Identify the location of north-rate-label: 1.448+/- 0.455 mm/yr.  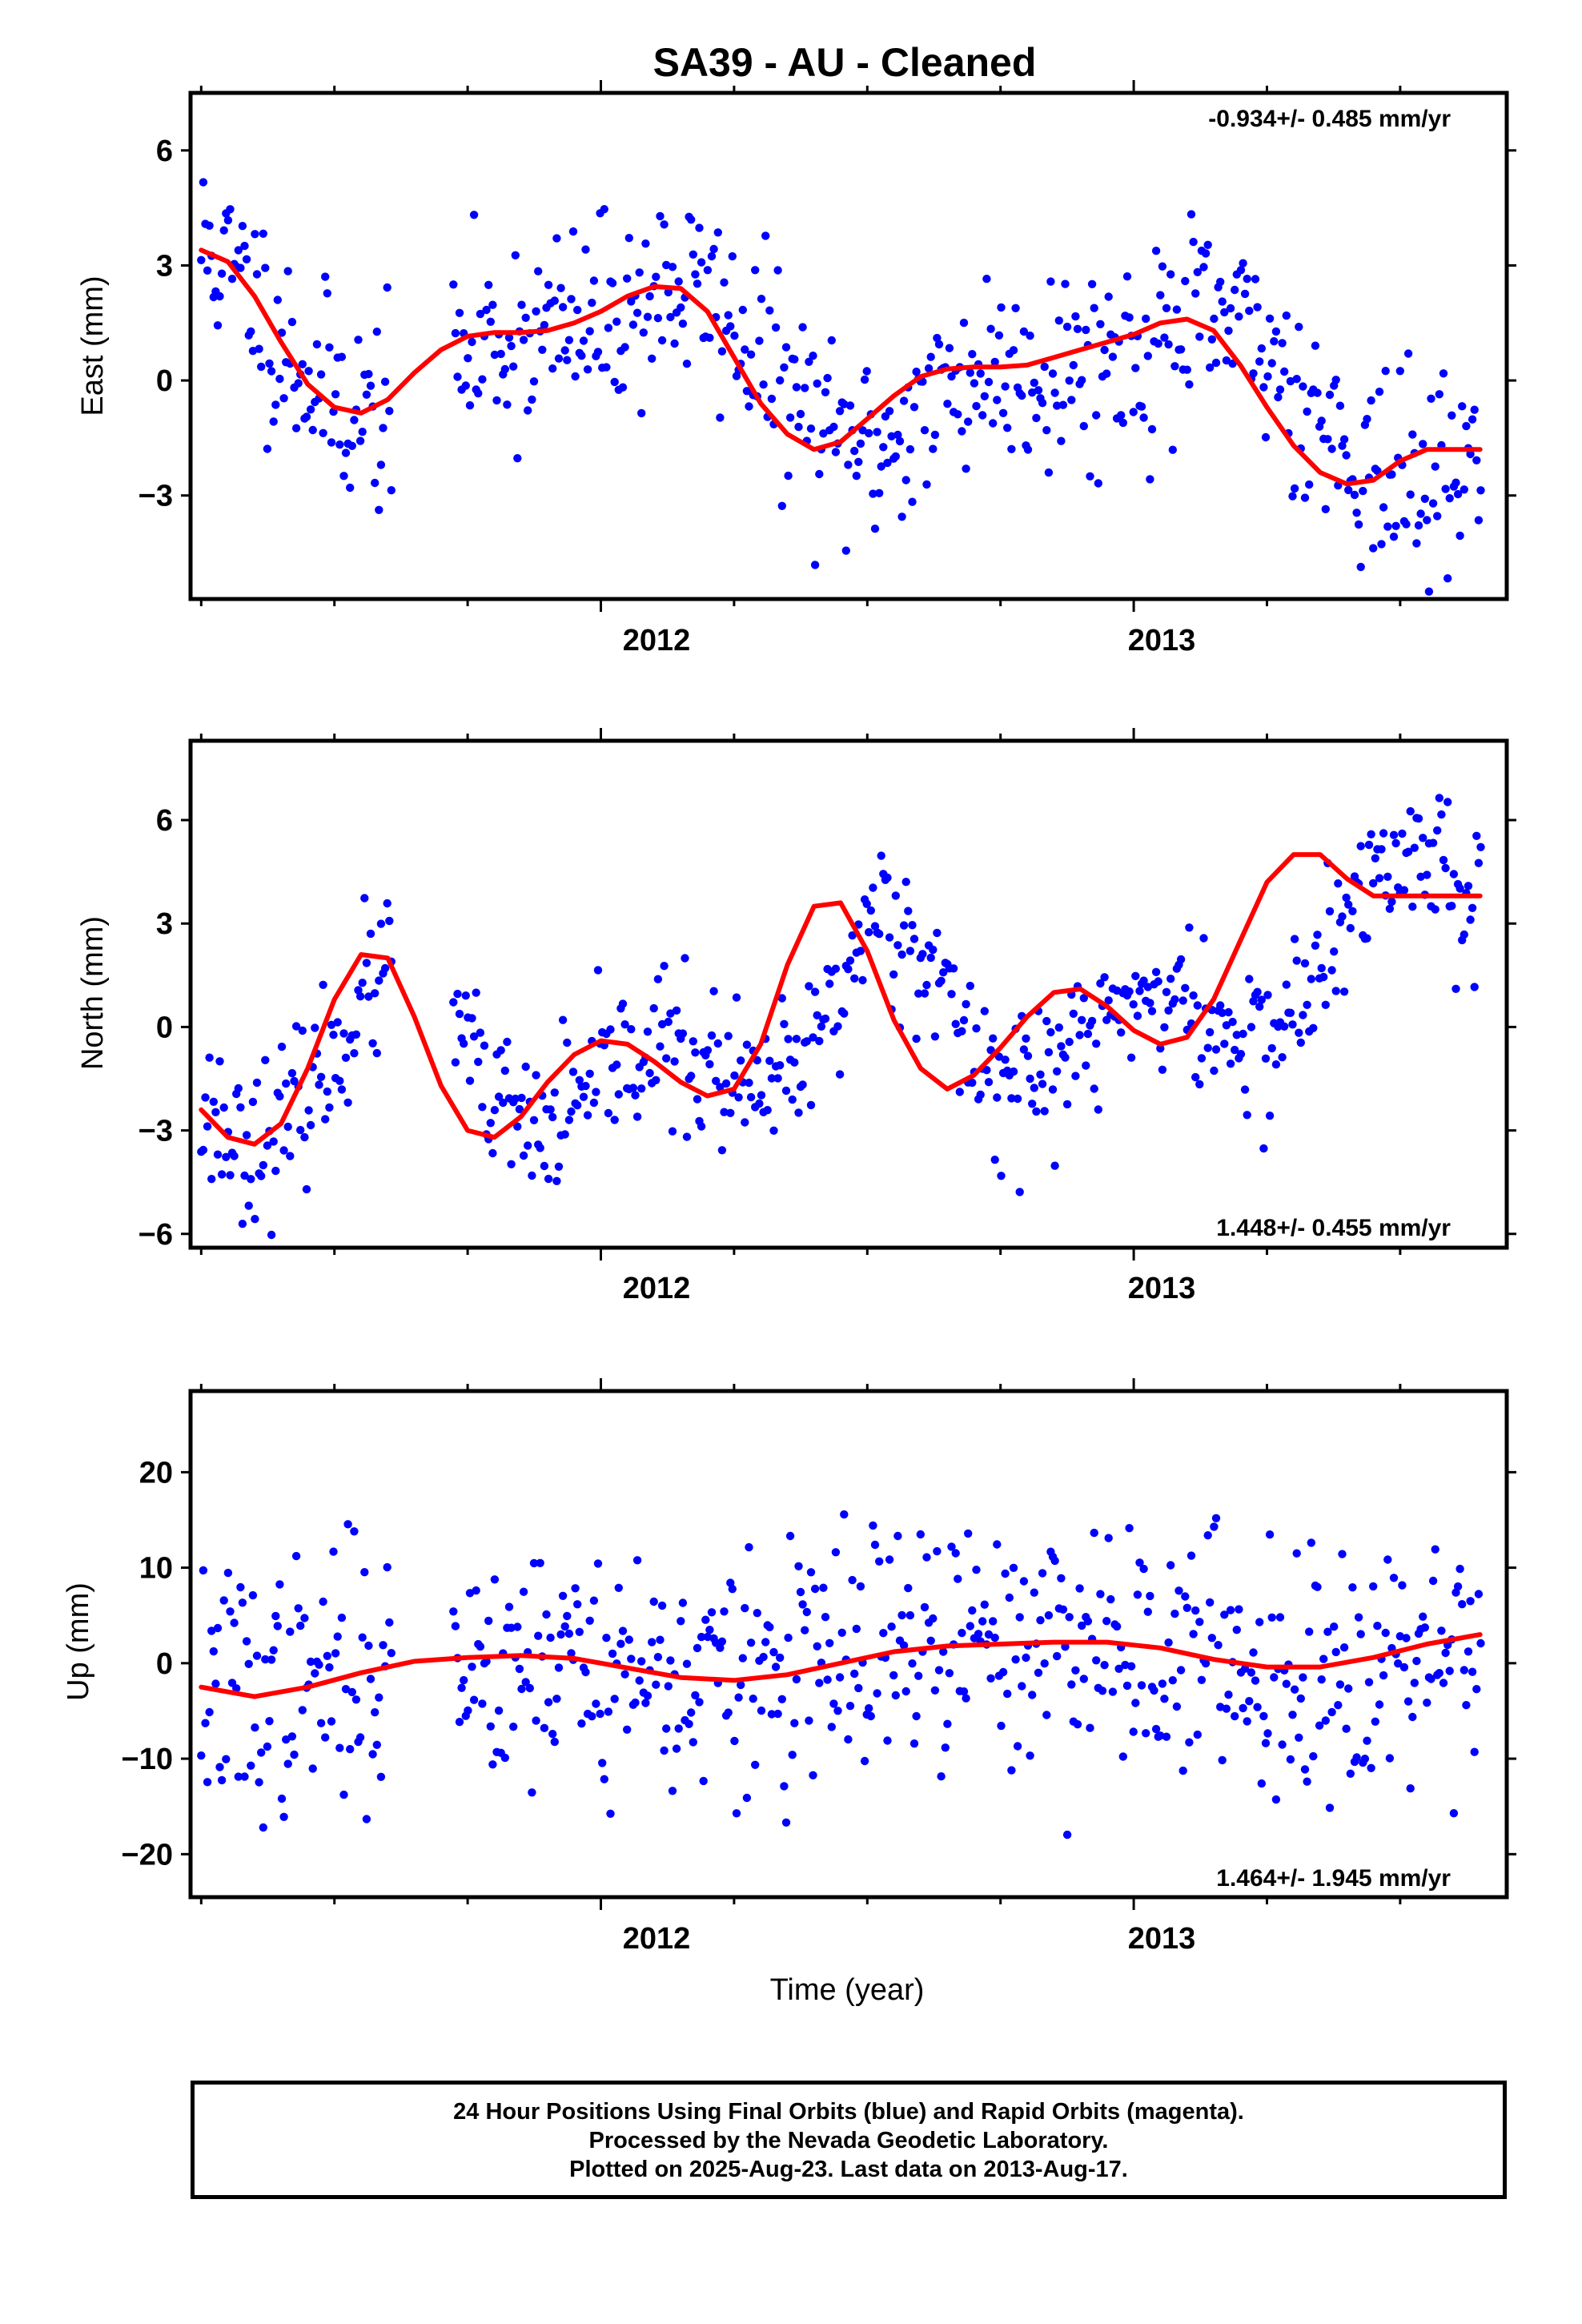
(1333, 1228).